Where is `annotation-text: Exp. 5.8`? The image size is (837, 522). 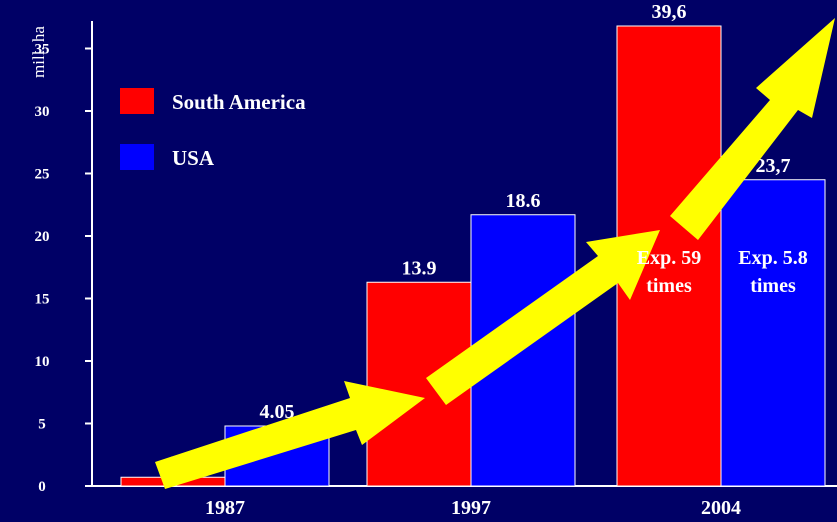
annotation-text: Exp. 5.8 is located at coordinates (772, 258).